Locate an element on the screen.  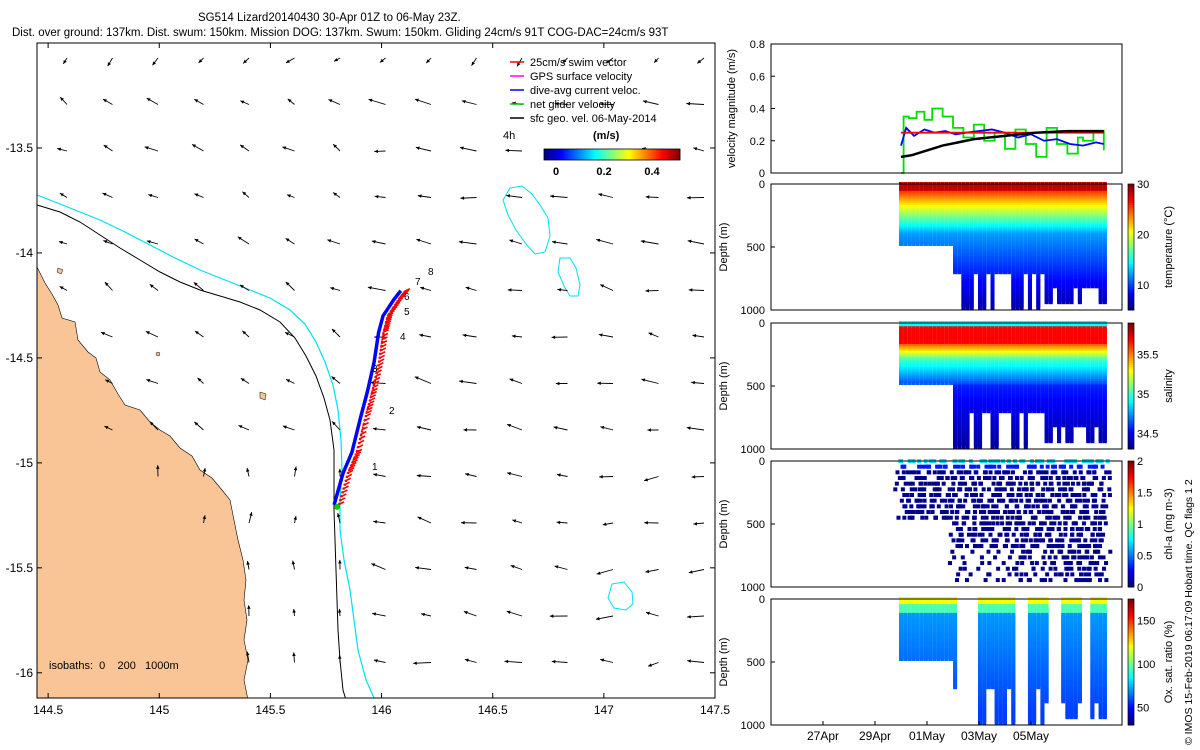
y-tick-label: 0.8 is located at coordinates (757, 45).